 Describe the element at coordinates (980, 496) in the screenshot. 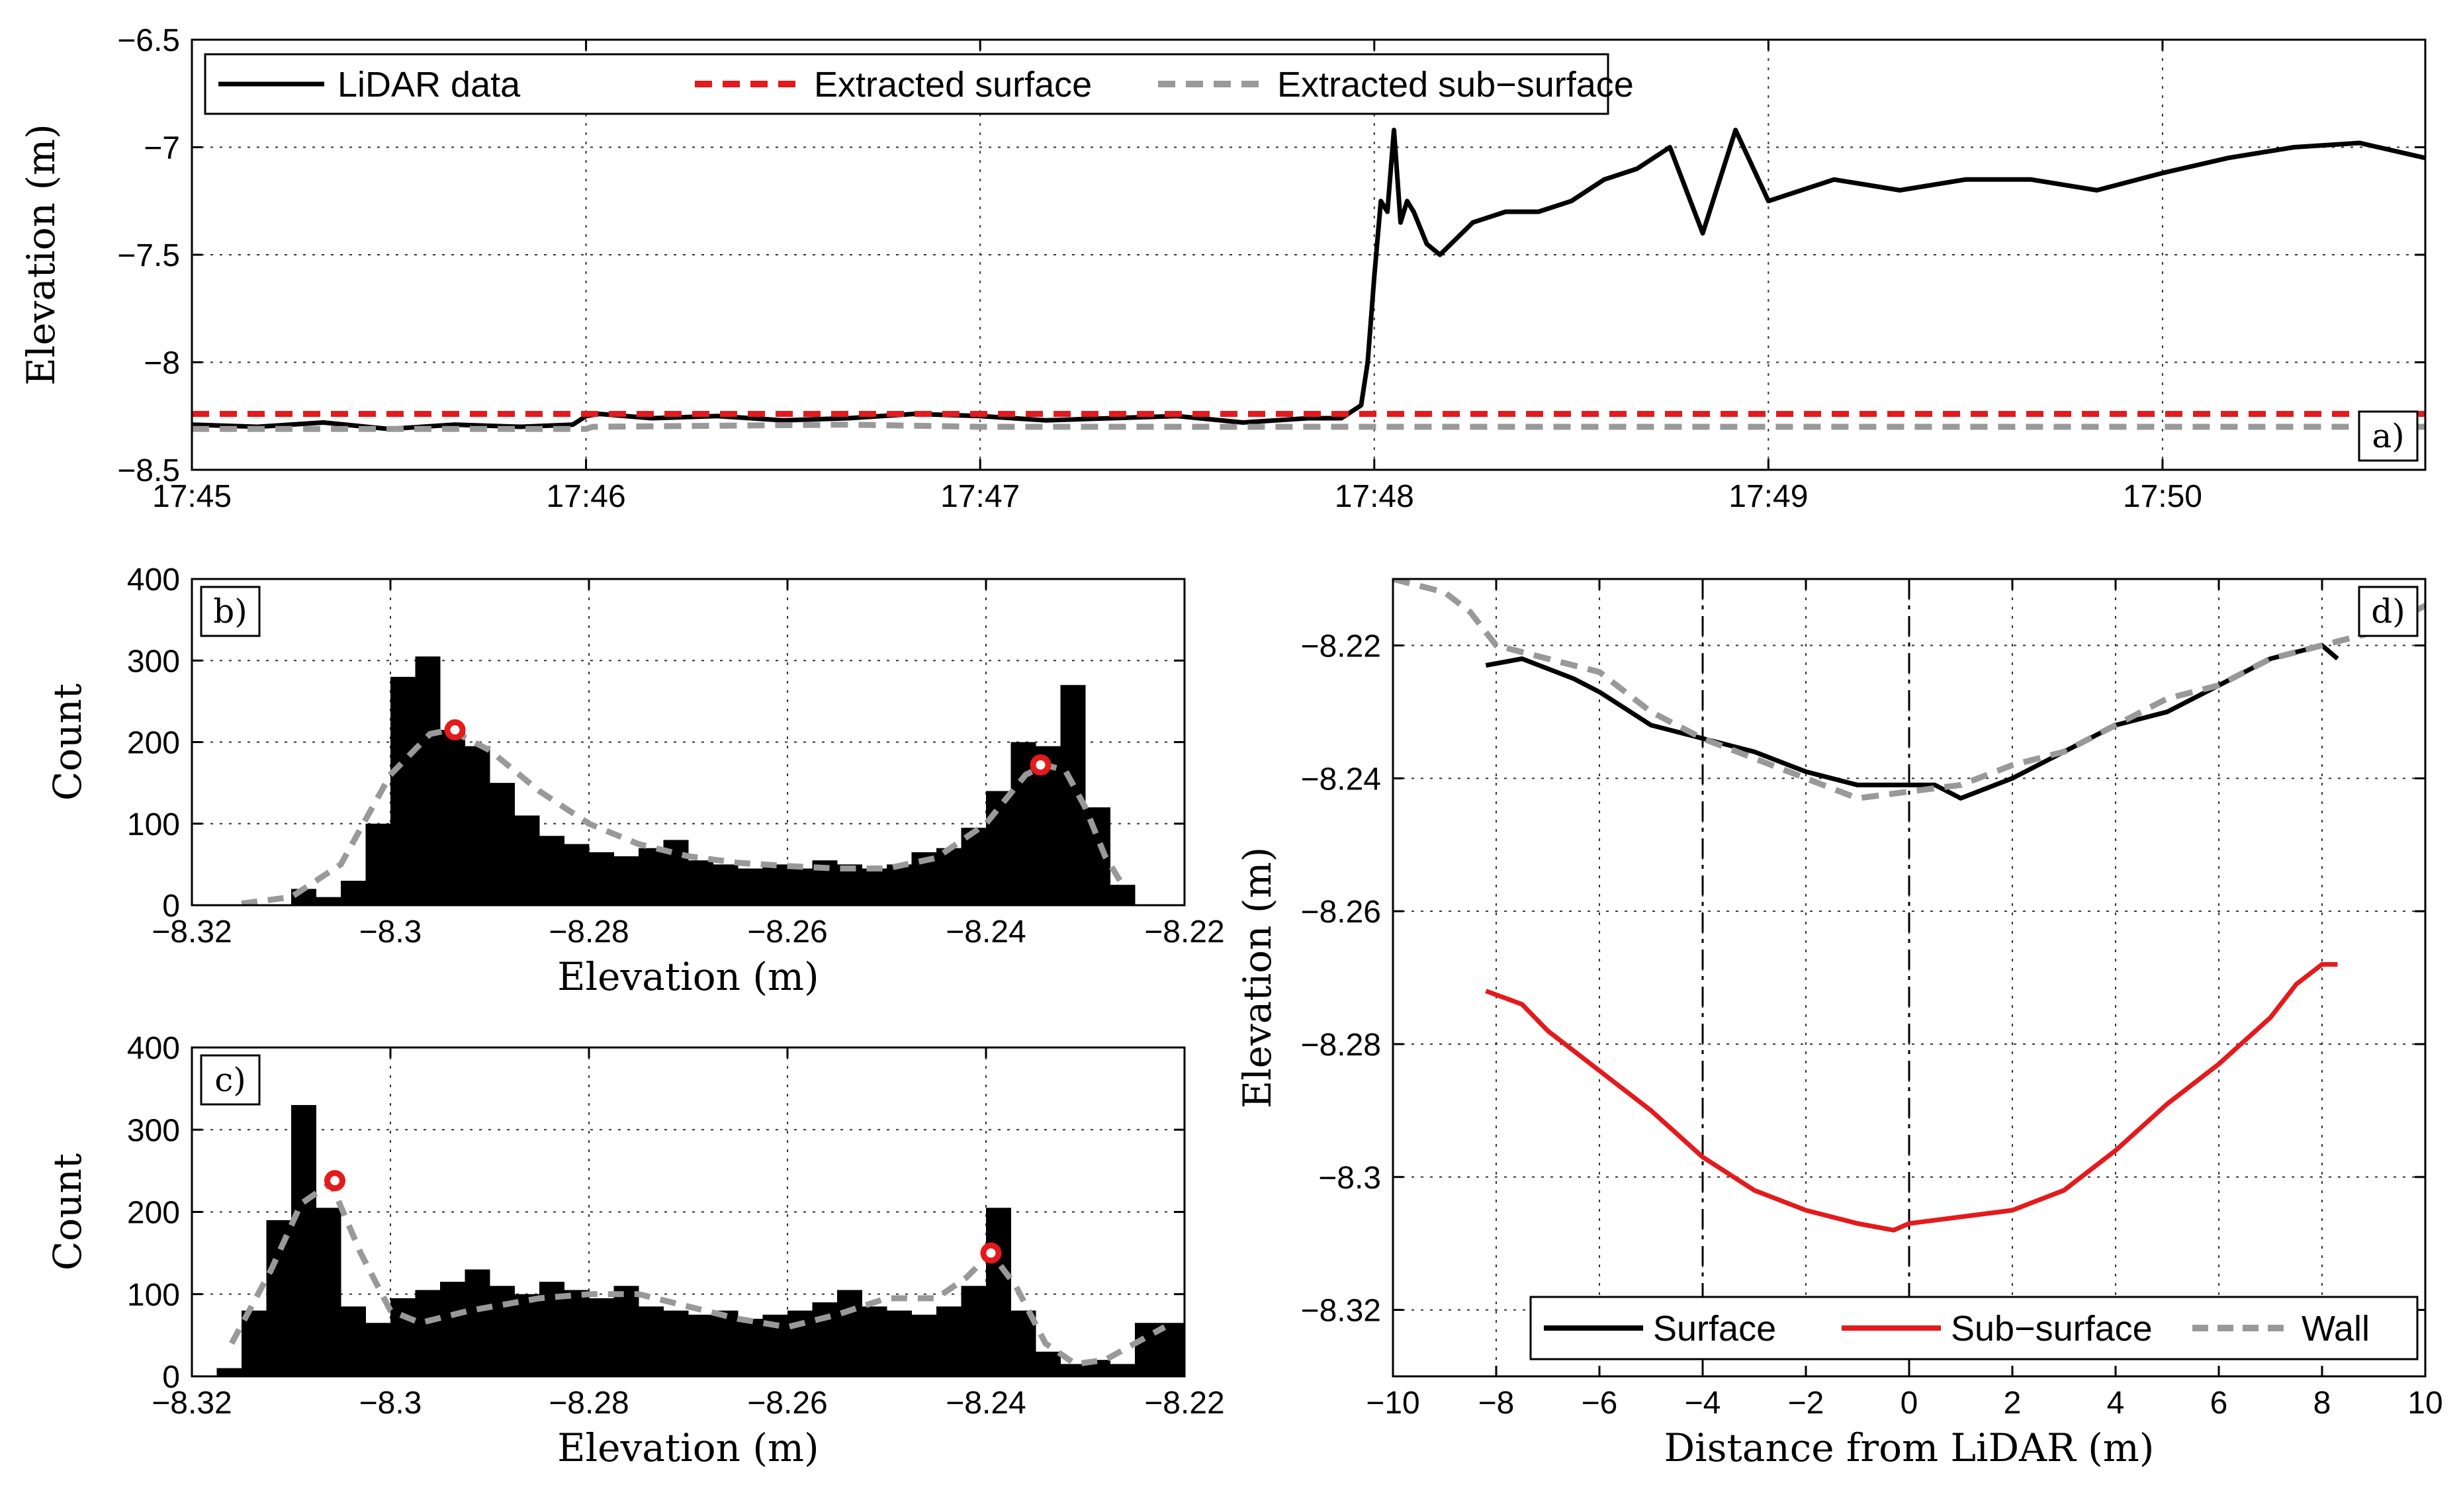

I see `x-tick-label: 17:47` at that location.